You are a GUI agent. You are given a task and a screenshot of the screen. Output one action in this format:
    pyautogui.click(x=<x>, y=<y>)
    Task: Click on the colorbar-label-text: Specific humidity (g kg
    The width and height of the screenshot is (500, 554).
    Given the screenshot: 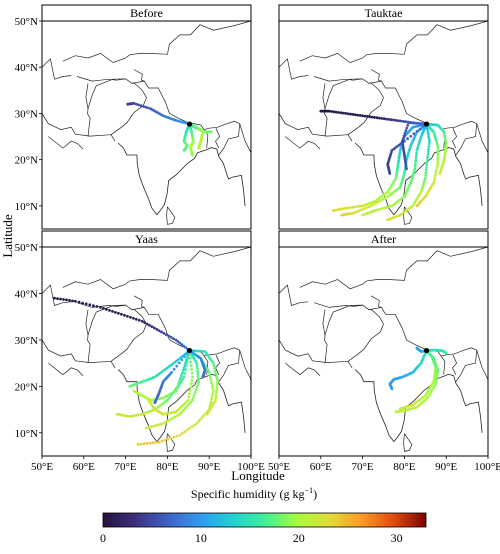 What is the action you would take?
    pyautogui.click(x=248, y=494)
    